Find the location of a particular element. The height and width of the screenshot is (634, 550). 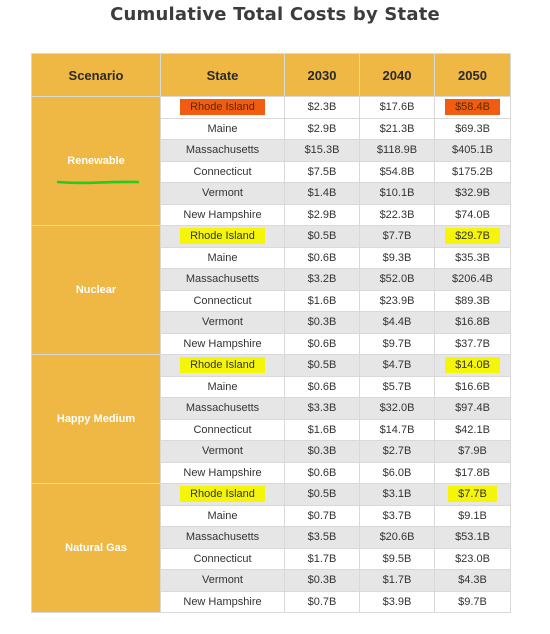

scenario-natural-gas: Natural Gas is located at coordinates (96, 548).